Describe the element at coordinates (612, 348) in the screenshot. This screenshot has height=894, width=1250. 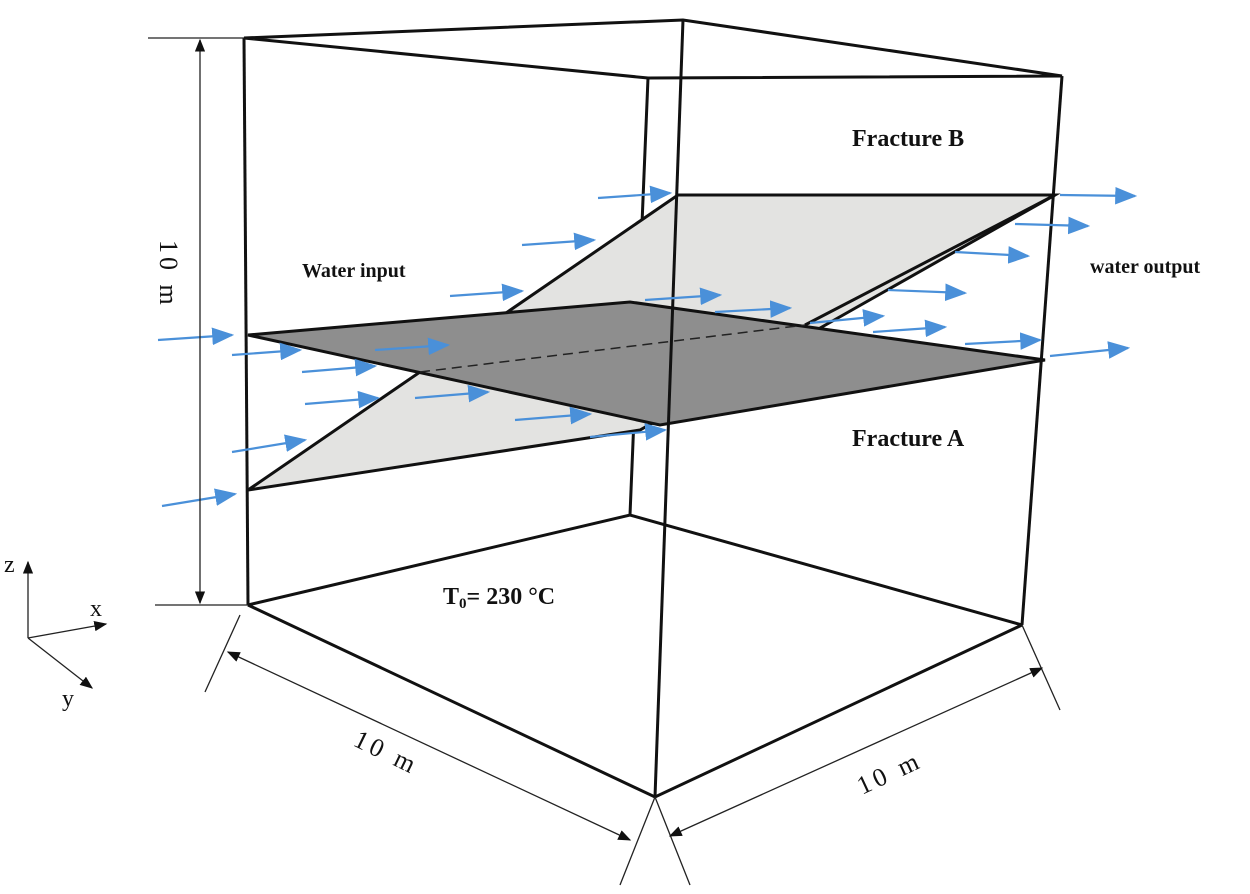
I see `intersection` at that location.